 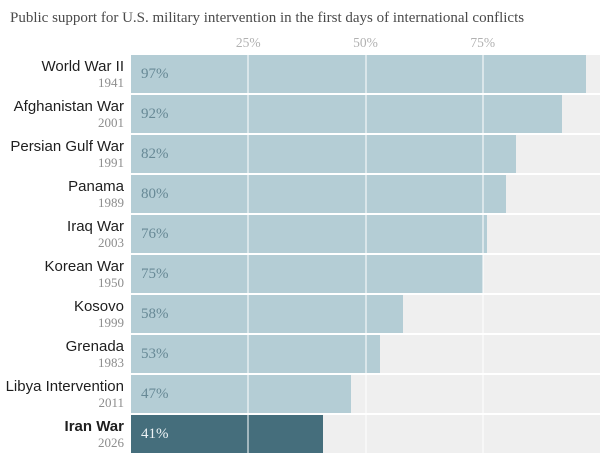 I want to click on bar-track: 58%, so click(x=365, y=314).